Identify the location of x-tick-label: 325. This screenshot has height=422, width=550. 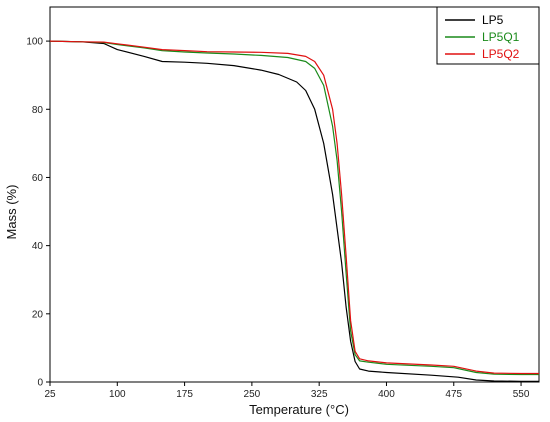
(319, 394).